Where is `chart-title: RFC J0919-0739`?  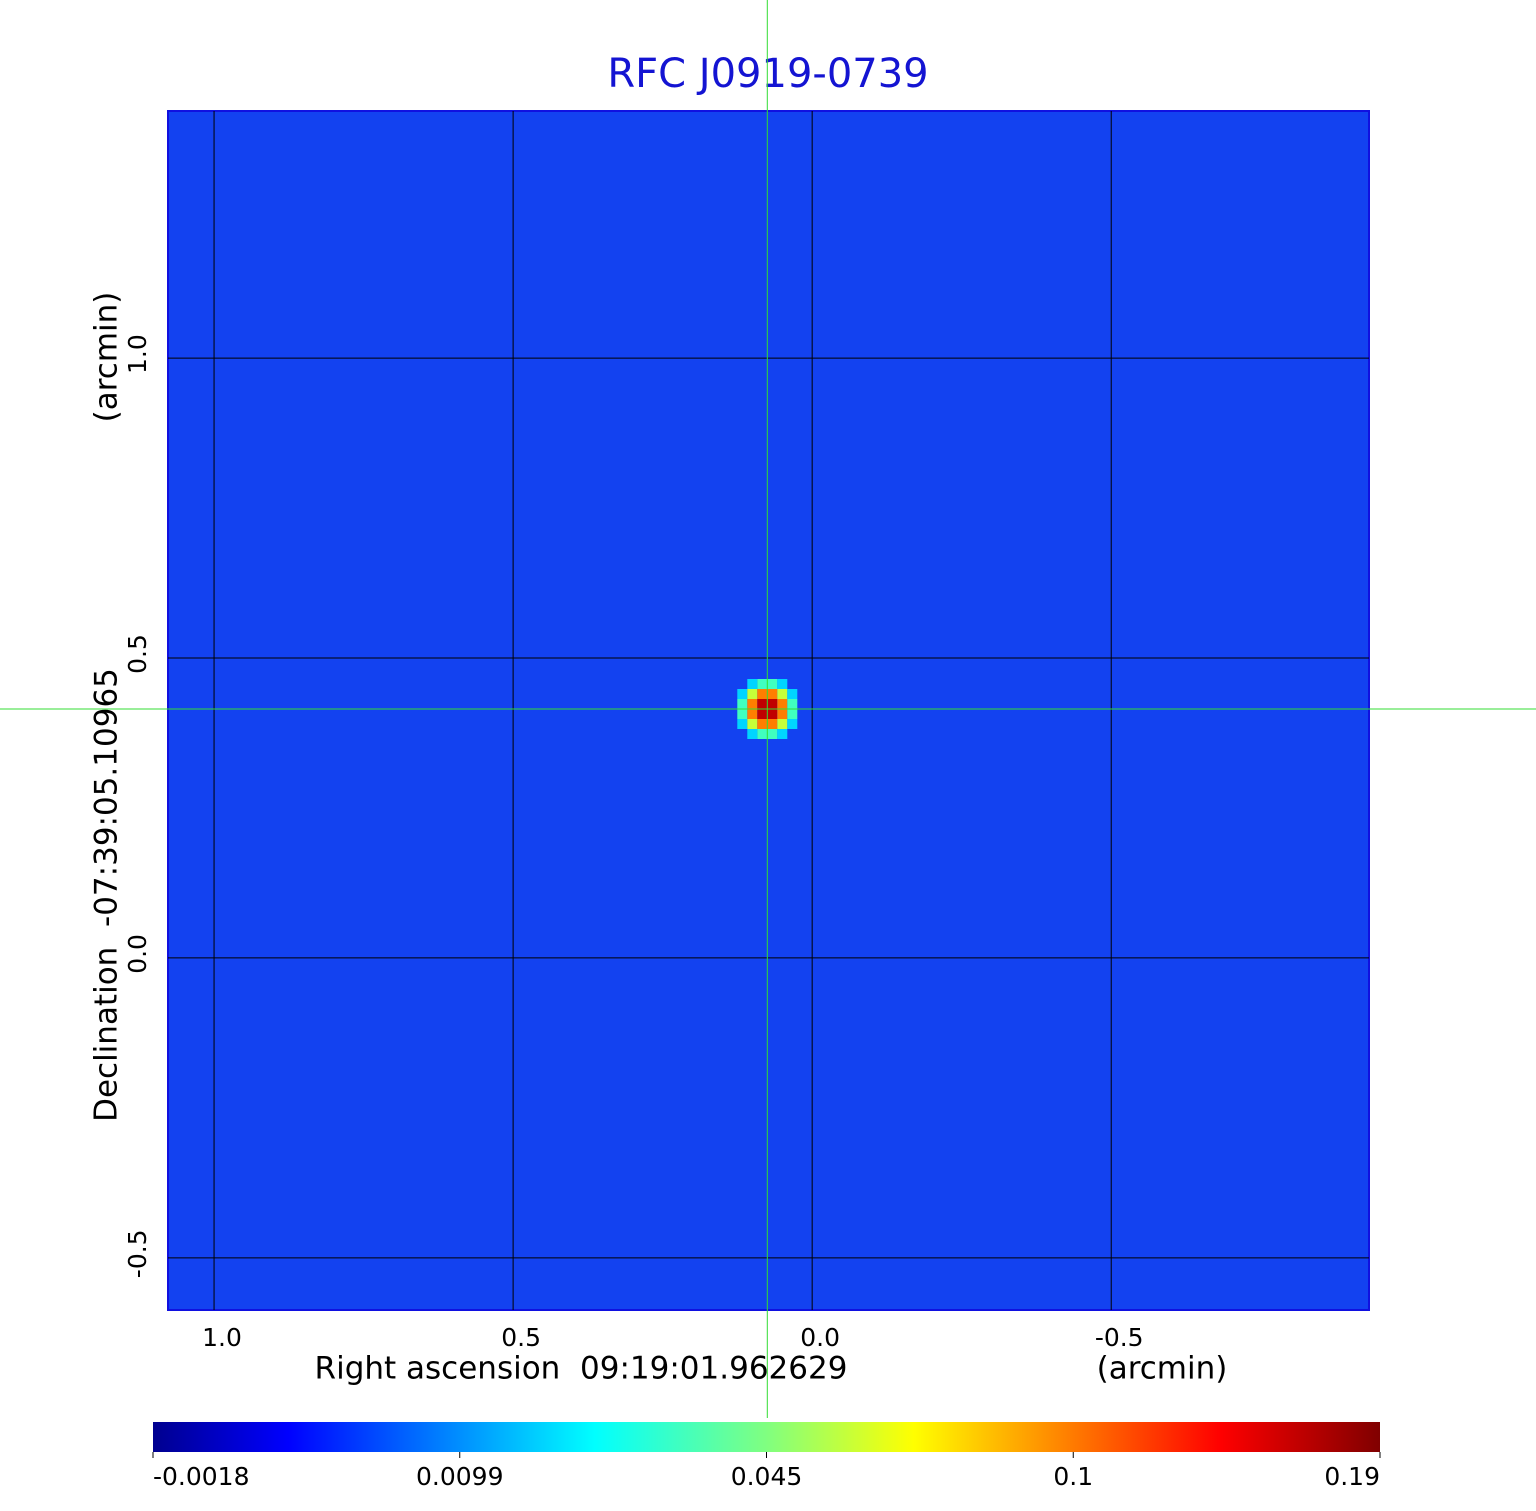 chart-title: RFC J0919-0739 is located at coordinates (767, 74).